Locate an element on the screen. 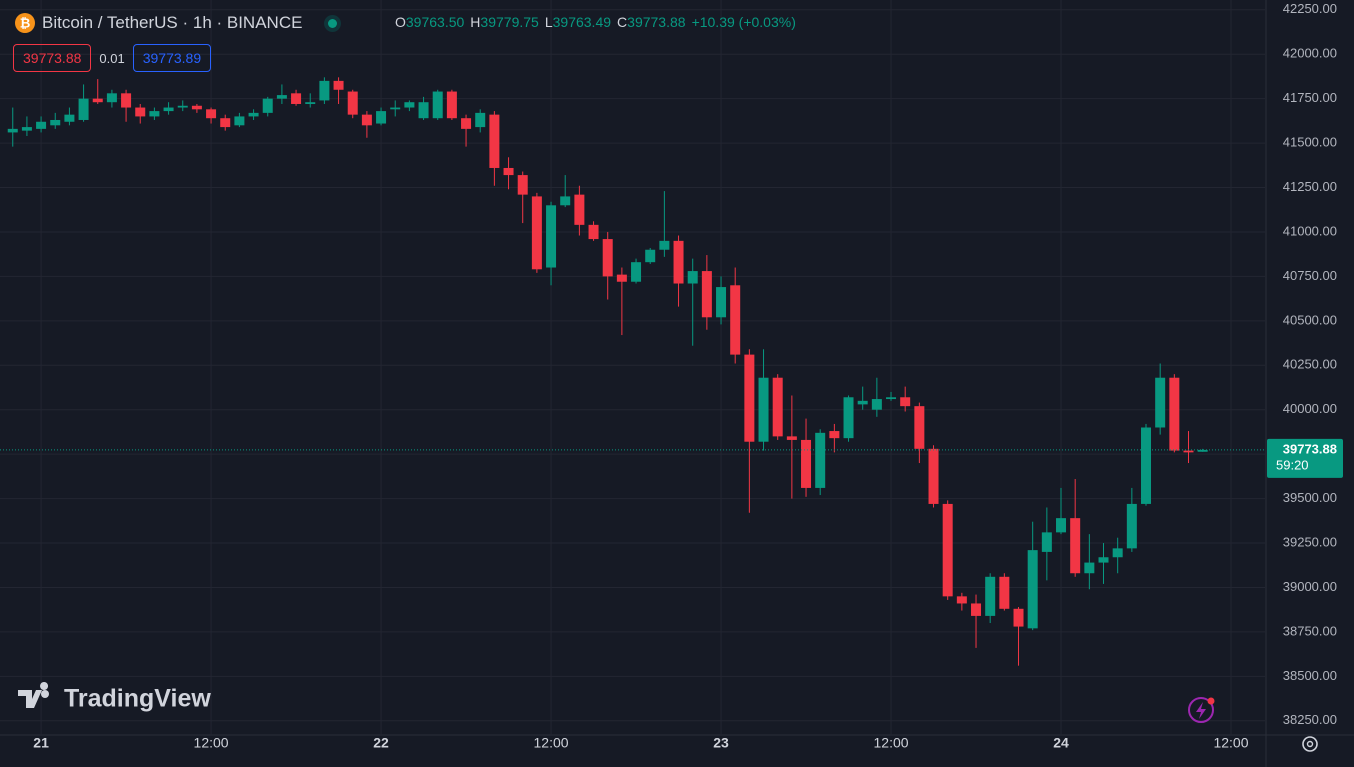 This screenshot has height=767, width=1354. lightning-badge is located at coordinates (1211, 701).